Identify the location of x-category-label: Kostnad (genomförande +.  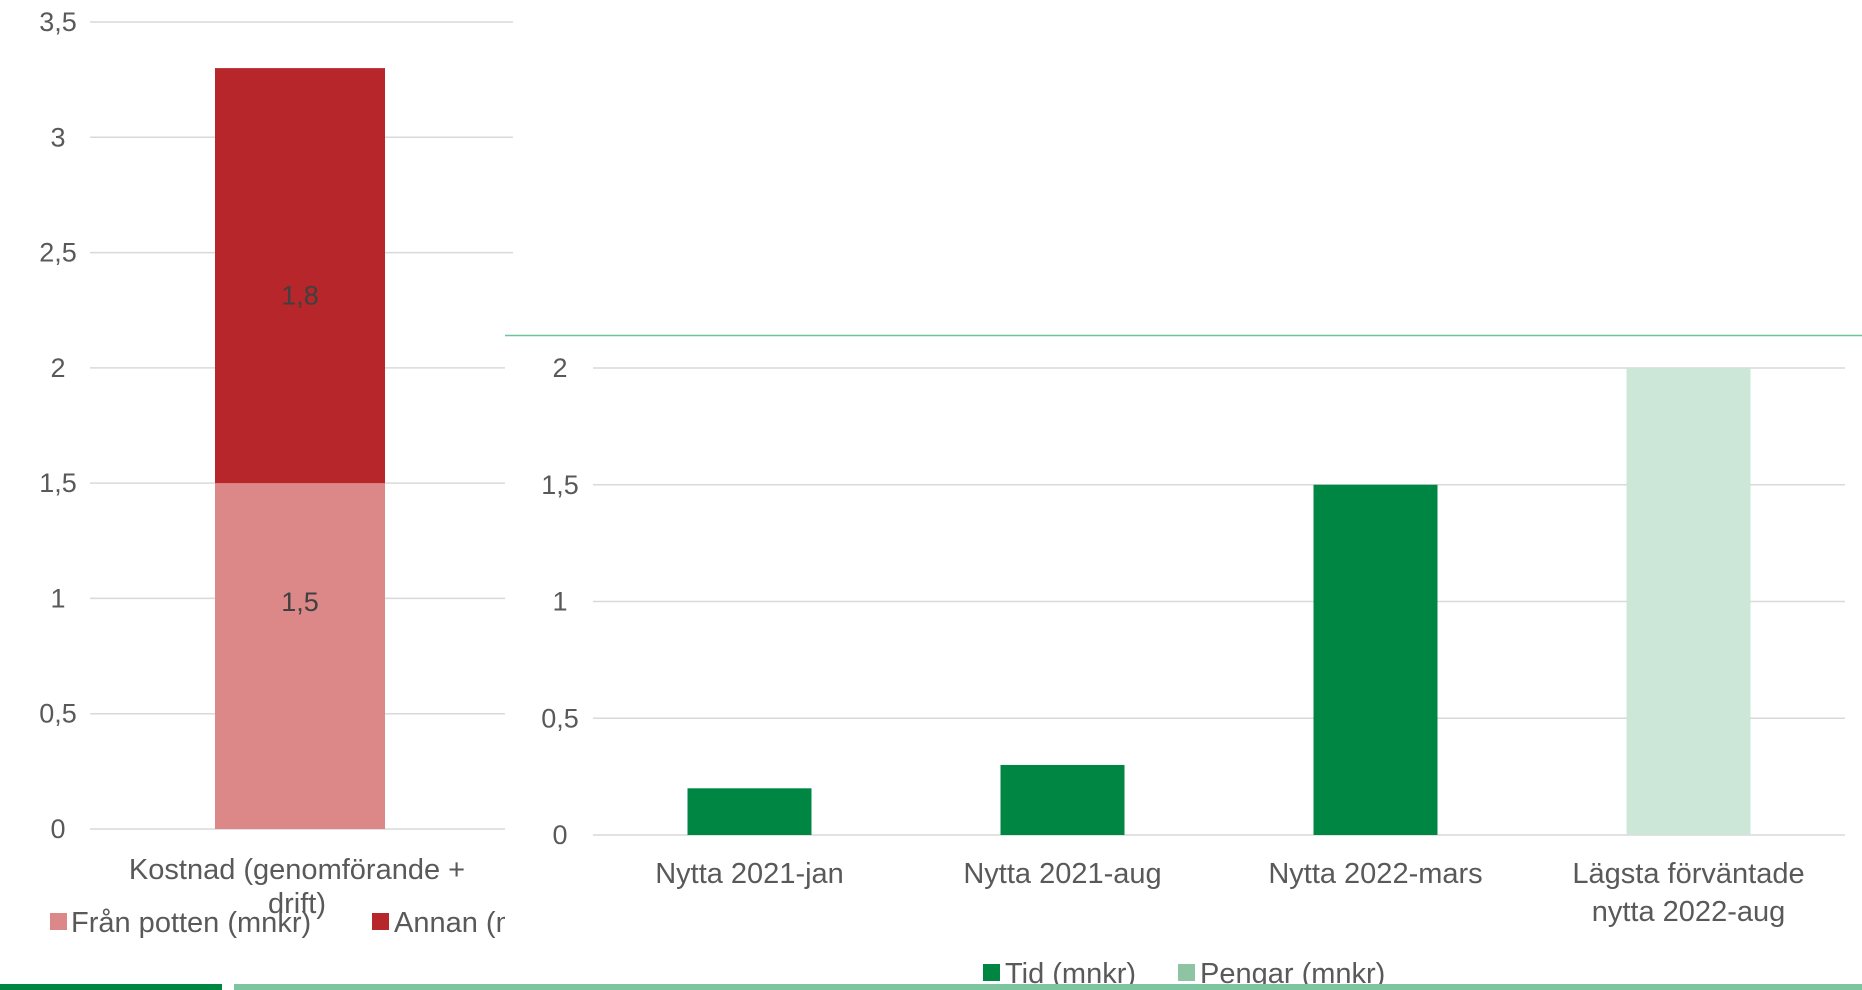
(297, 870).